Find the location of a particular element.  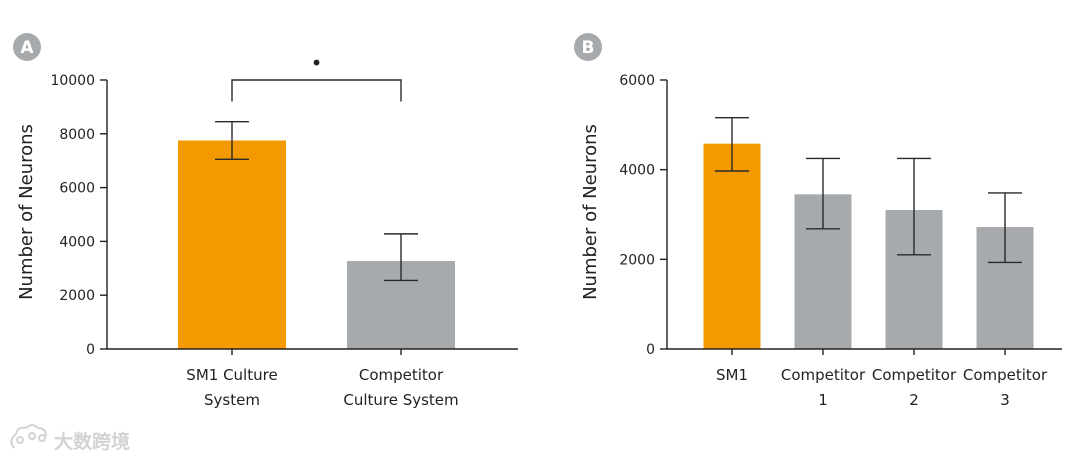

significance-marker: • is located at coordinates (317, 63).